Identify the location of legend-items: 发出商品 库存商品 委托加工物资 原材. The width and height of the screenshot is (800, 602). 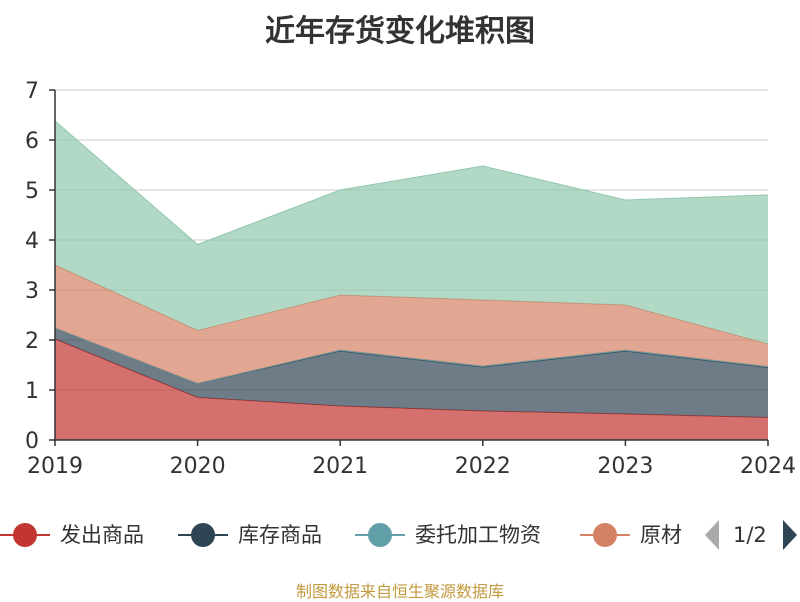
(341, 535).